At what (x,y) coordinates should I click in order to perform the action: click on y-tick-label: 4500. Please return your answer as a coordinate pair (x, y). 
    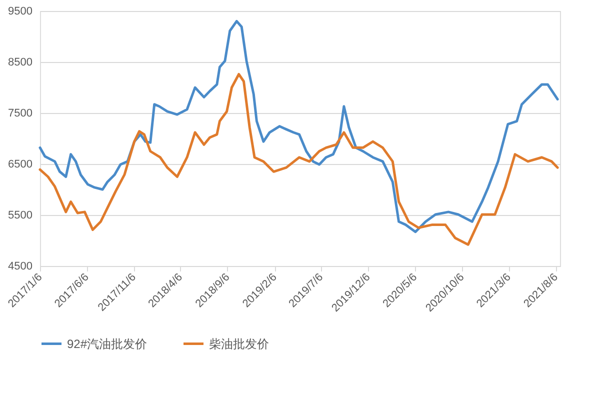
    Looking at the image, I should click on (20, 266).